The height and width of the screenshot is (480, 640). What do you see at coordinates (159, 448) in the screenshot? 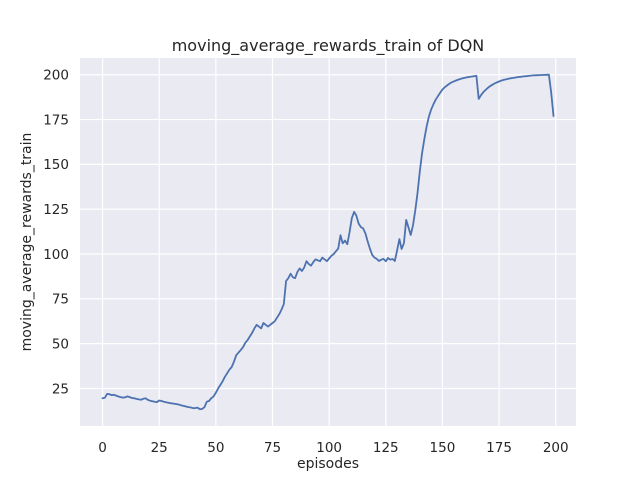
I see `x-tick-label: 25` at bounding box center [159, 448].